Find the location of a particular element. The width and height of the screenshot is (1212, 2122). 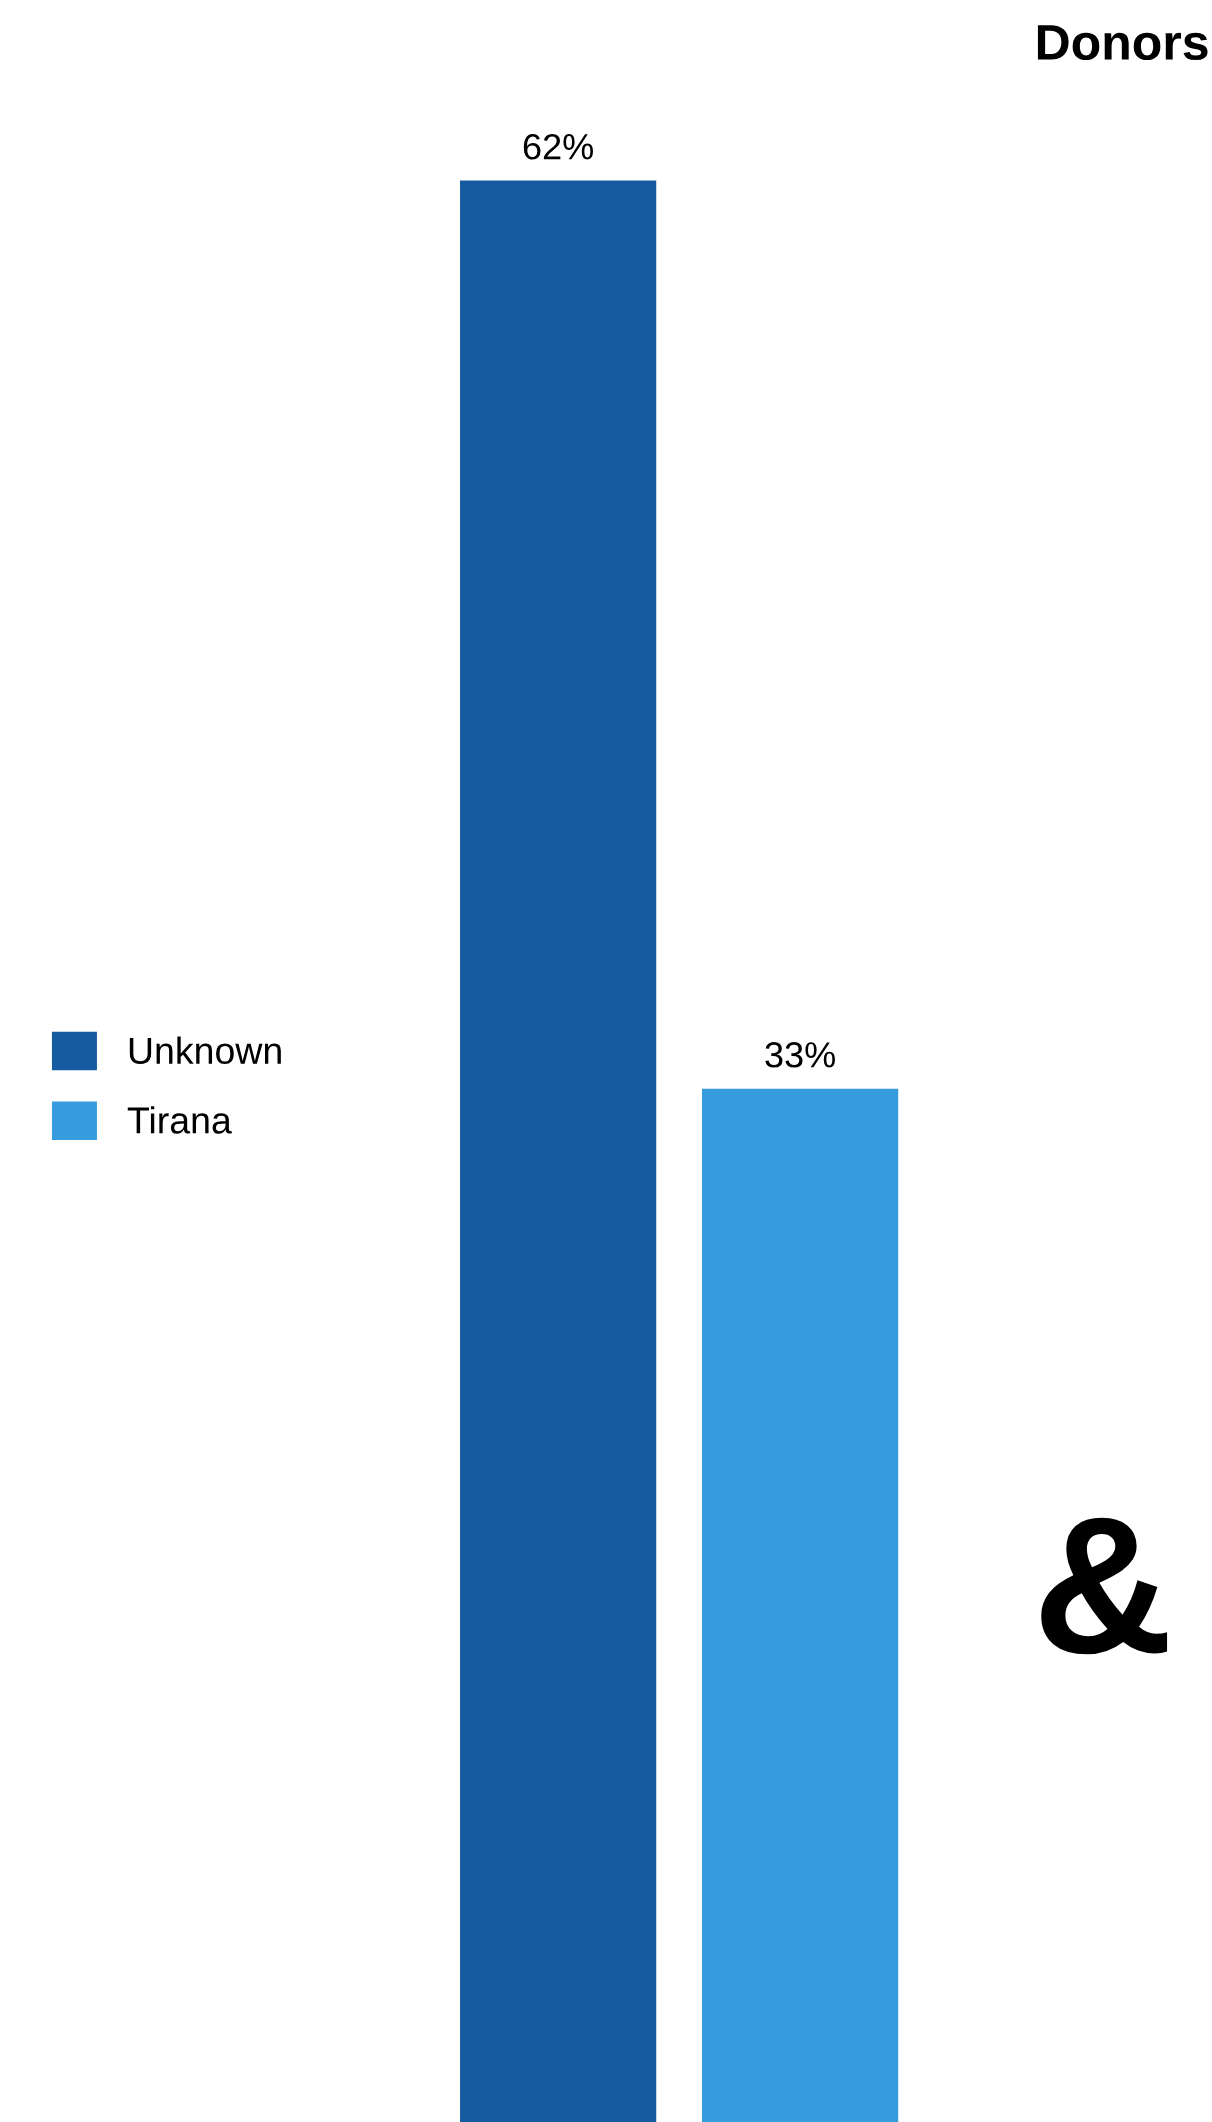

legend-label: Unknown is located at coordinates (205, 1050).